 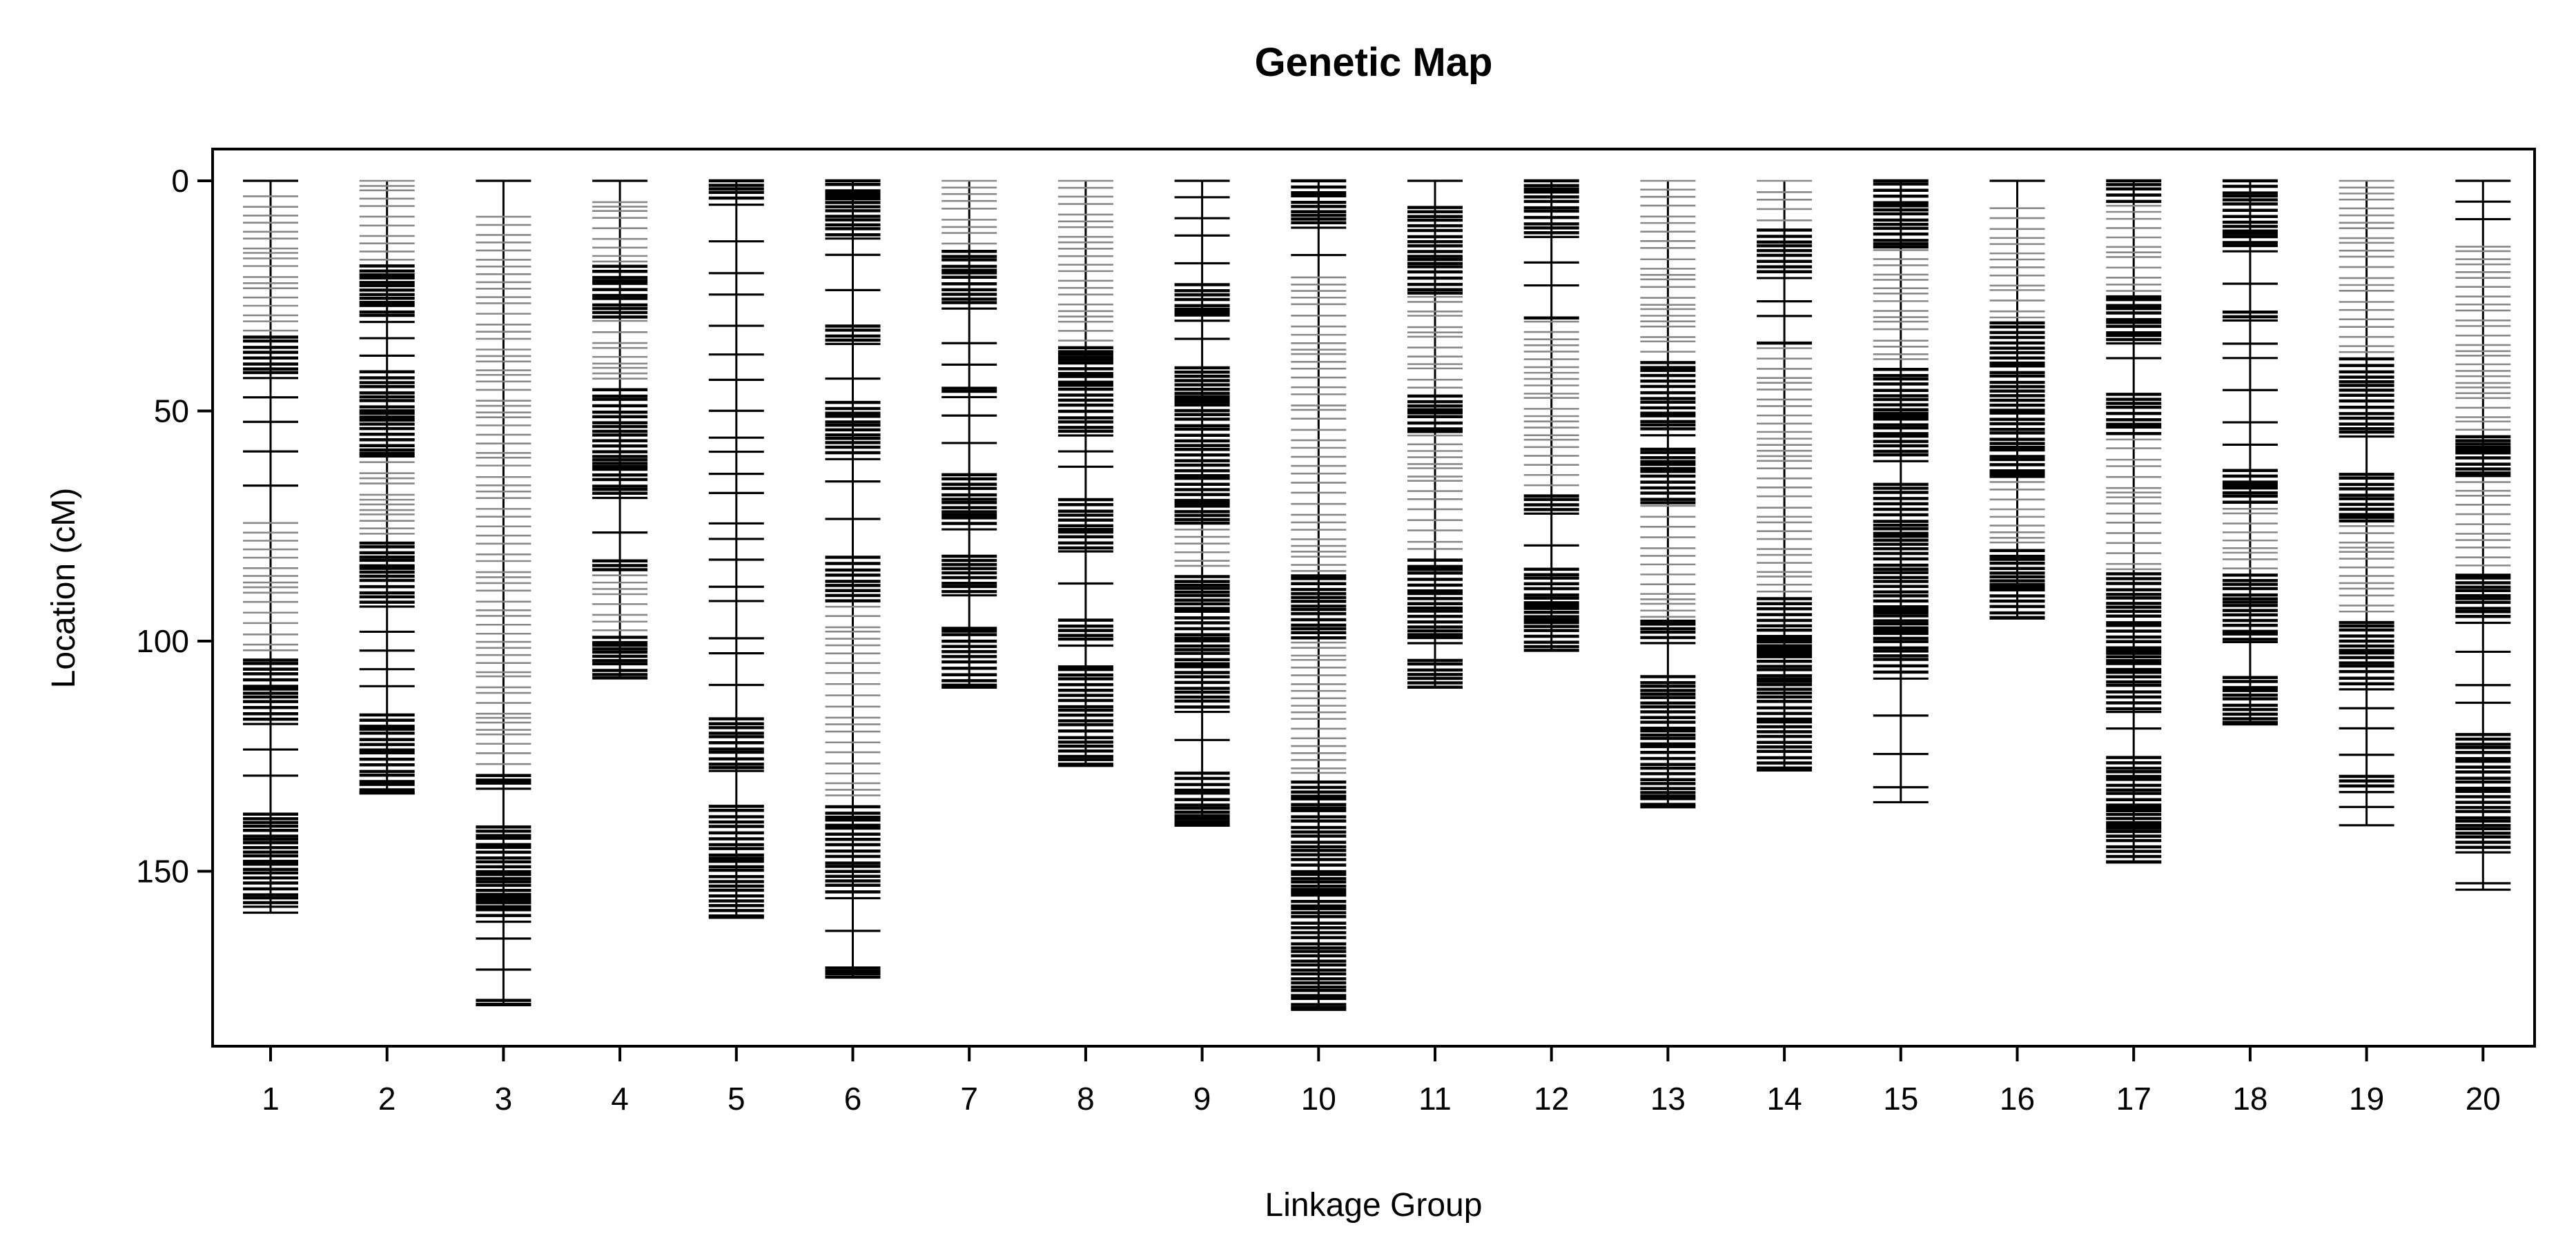 I want to click on x-tick-label-1: 1, so click(x=271, y=1099).